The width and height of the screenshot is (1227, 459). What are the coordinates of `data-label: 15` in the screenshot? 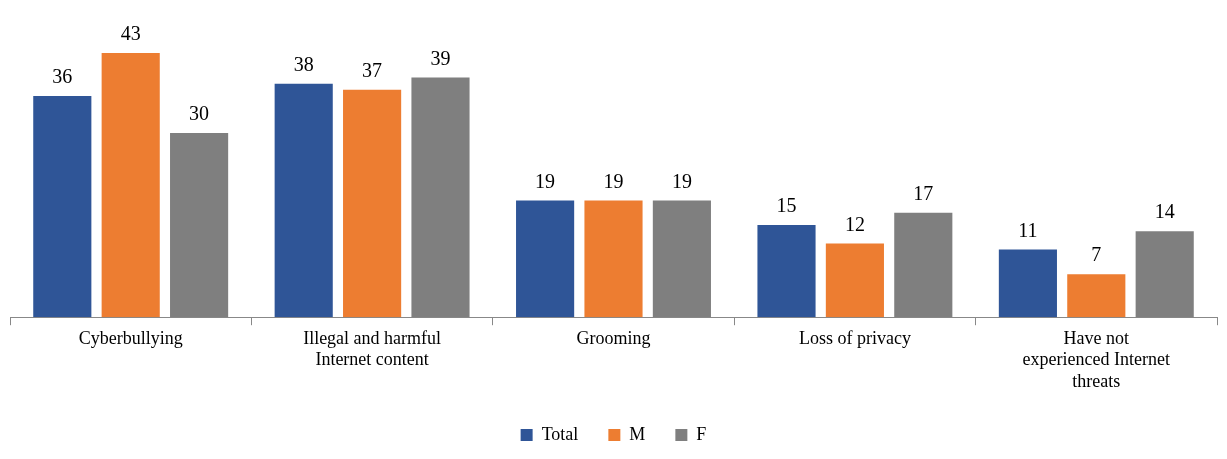 It's located at (786, 205).